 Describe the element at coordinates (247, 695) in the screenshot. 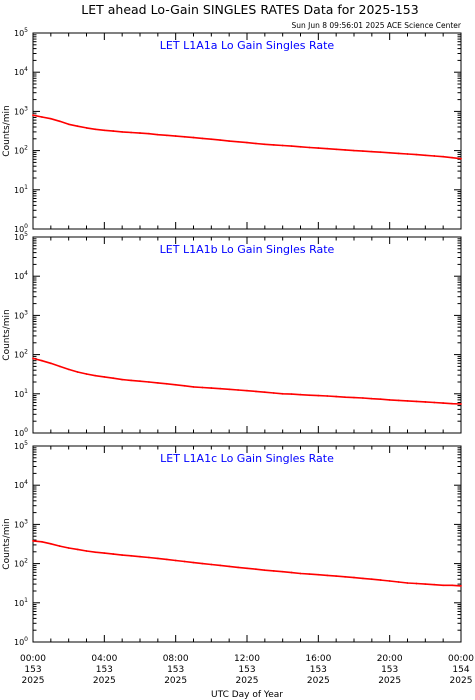

I see `x-axis-label: UTC Day of Year` at that location.